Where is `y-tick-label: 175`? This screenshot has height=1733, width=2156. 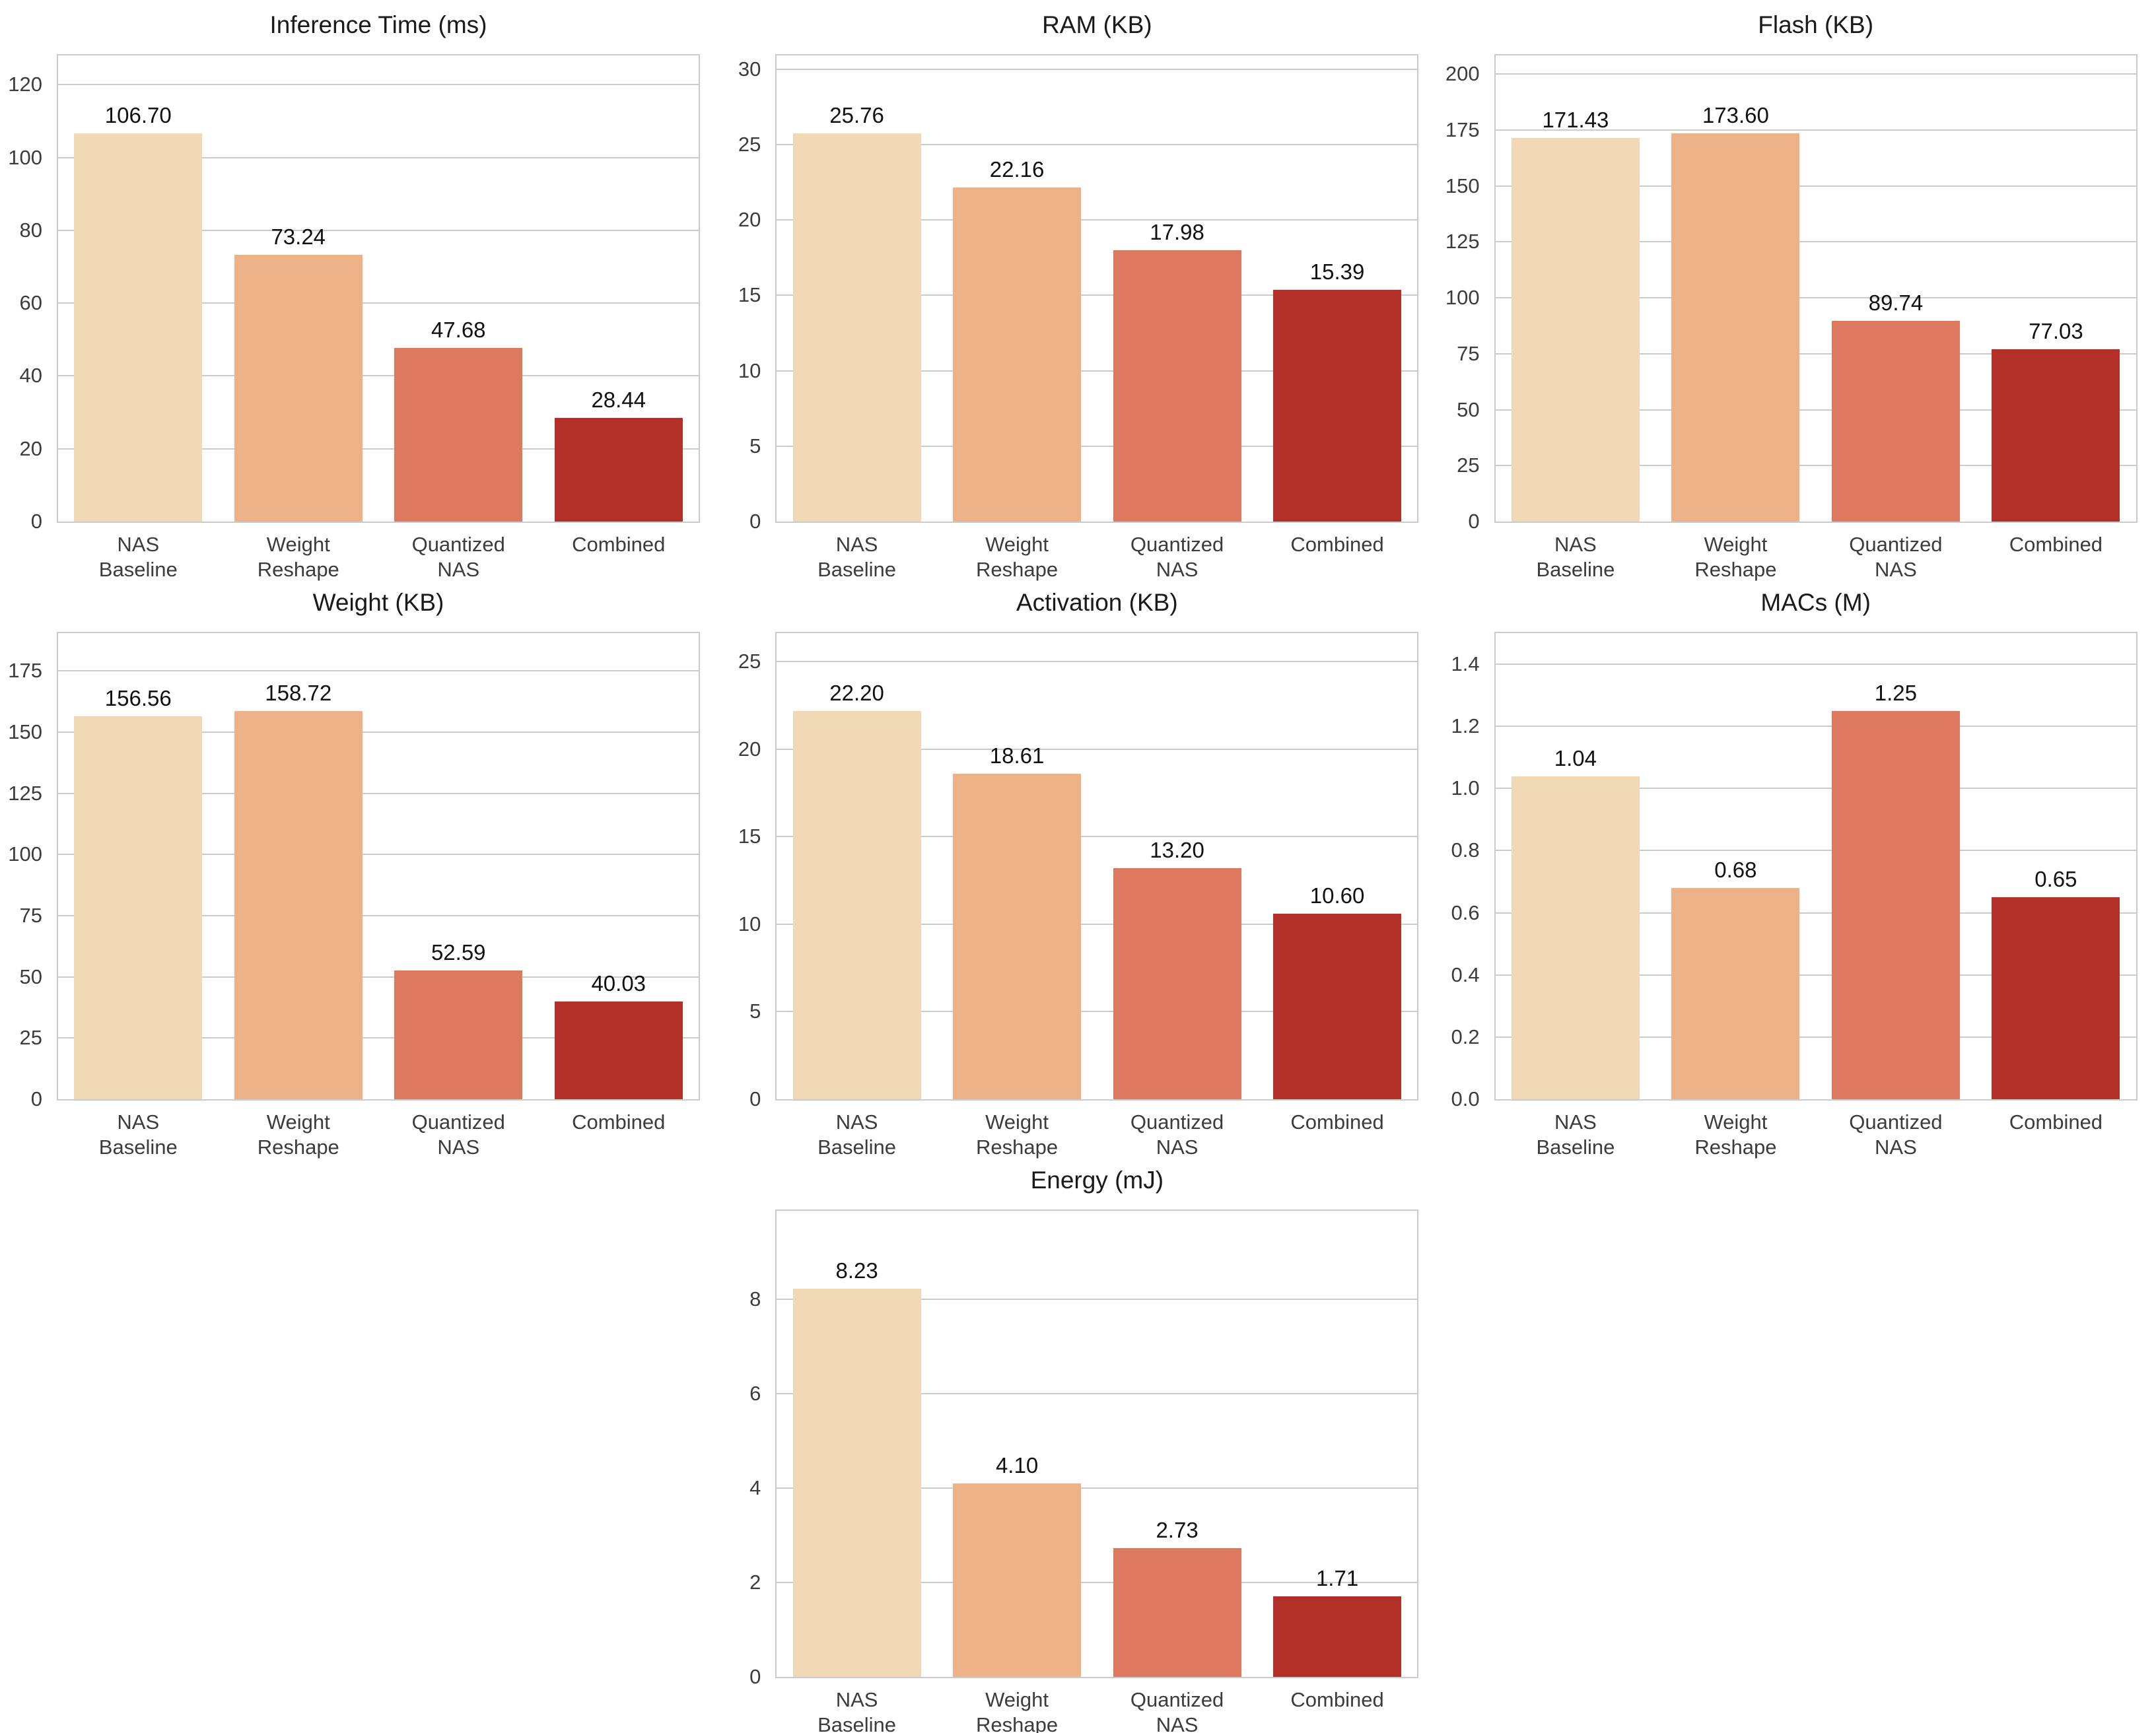
y-tick-label: 175 is located at coordinates (1462, 129).